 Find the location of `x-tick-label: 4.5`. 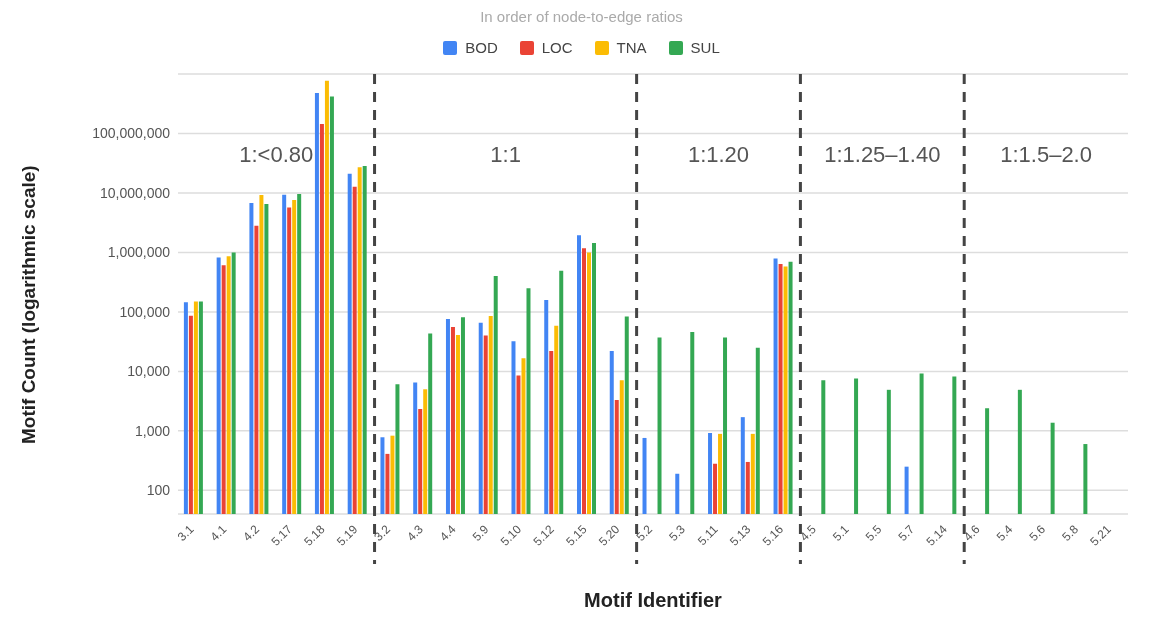

x-tick-label: 4.5 is located at coordinates (808, 533).